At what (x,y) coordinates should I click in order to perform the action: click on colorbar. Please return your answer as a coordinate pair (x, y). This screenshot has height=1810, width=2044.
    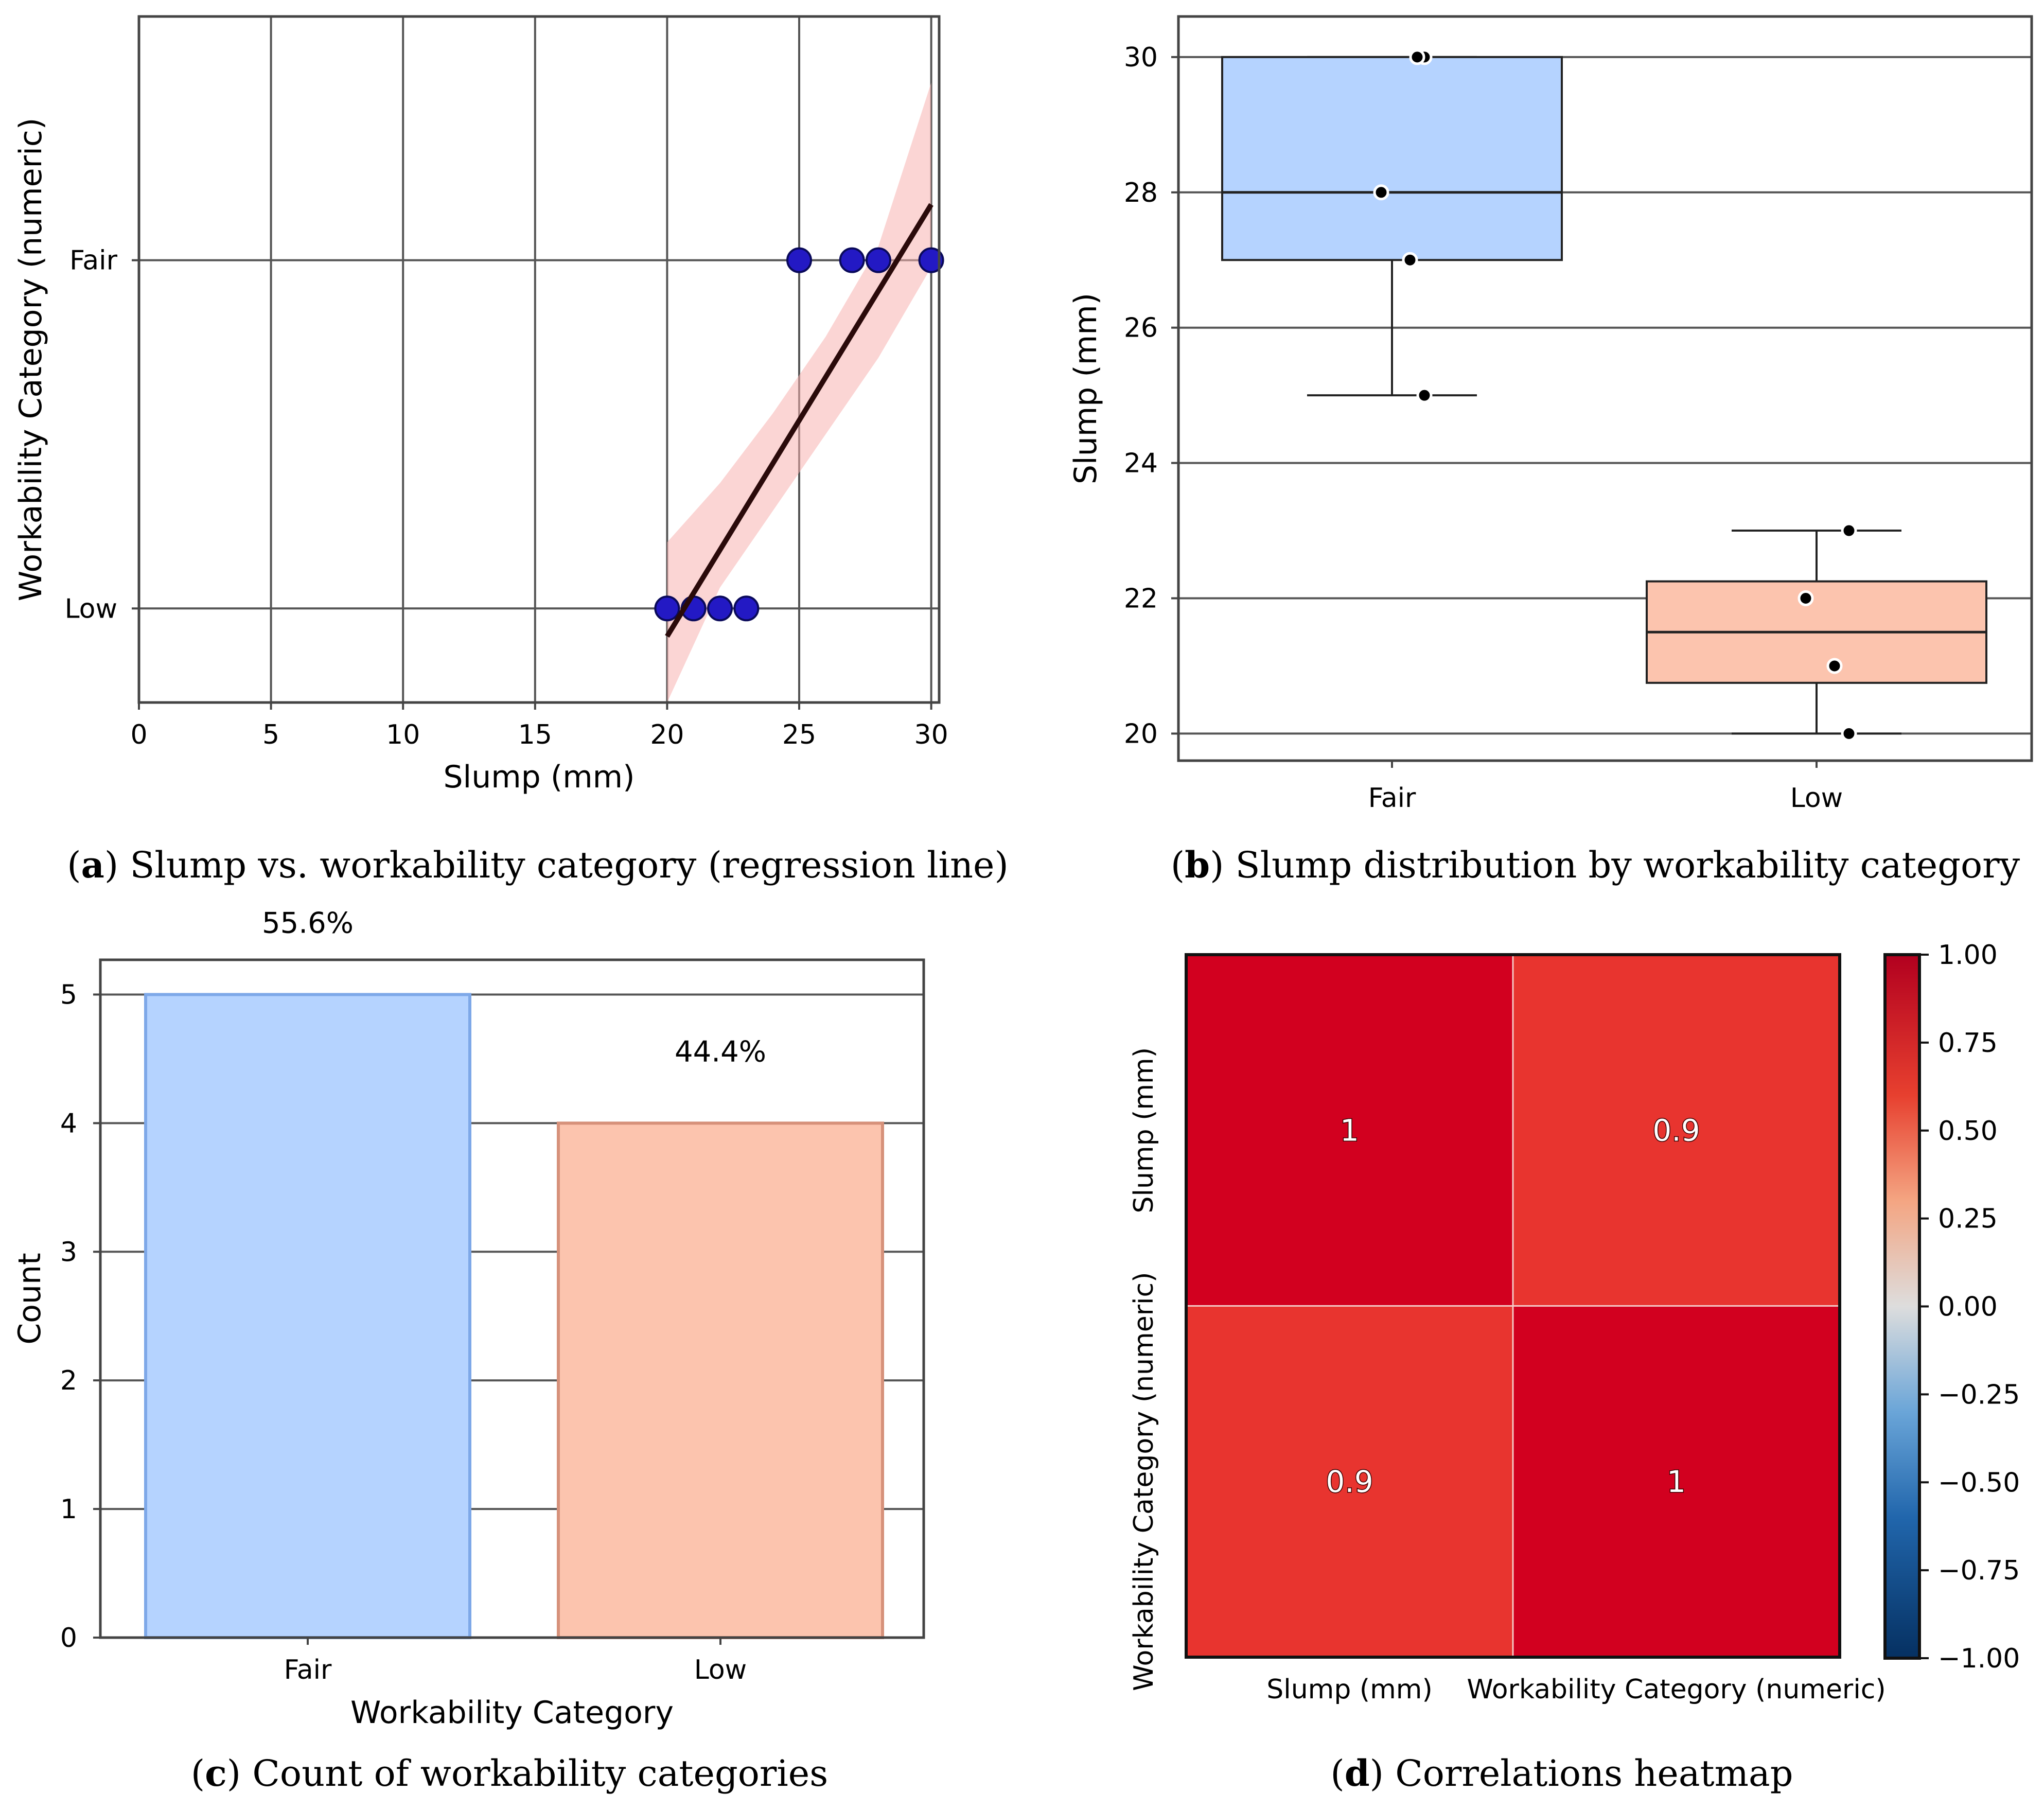
    Looking at the image, I should click on (1902, 1307).